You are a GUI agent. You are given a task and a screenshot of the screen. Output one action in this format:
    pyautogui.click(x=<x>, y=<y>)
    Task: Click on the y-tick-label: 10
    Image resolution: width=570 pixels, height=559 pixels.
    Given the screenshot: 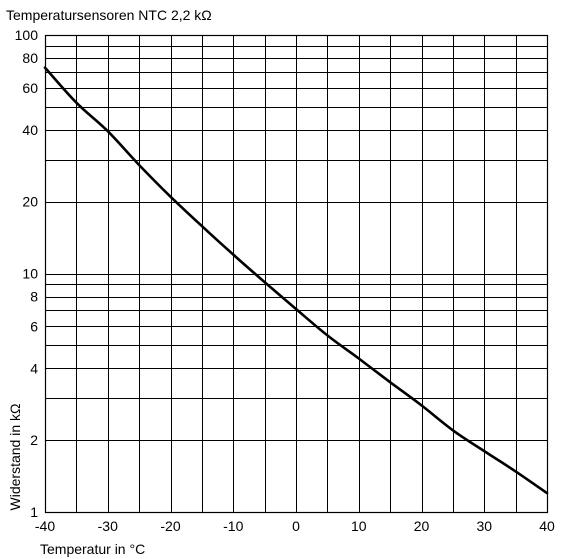 What is the action you would take?
    pyautogui.click(x=30, y=274)
    